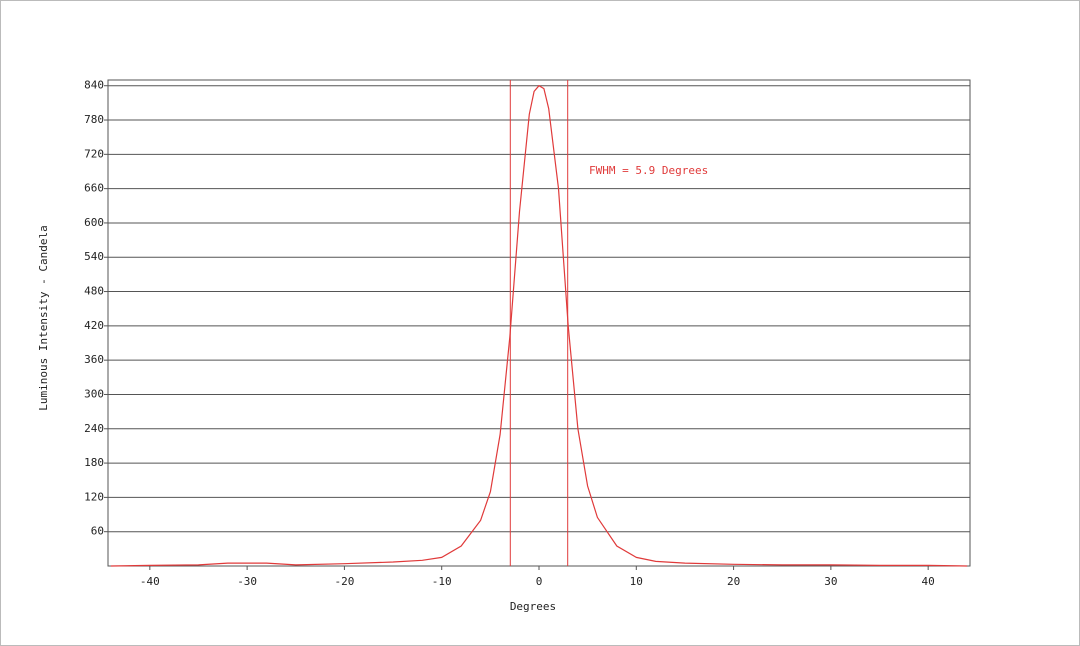 The width and height of the screenshot is (1080, 646). What do you see at coordinates (94, 325) in the screenshot?
I see `y-tick-label: 420` at bounding box center [94, 325].